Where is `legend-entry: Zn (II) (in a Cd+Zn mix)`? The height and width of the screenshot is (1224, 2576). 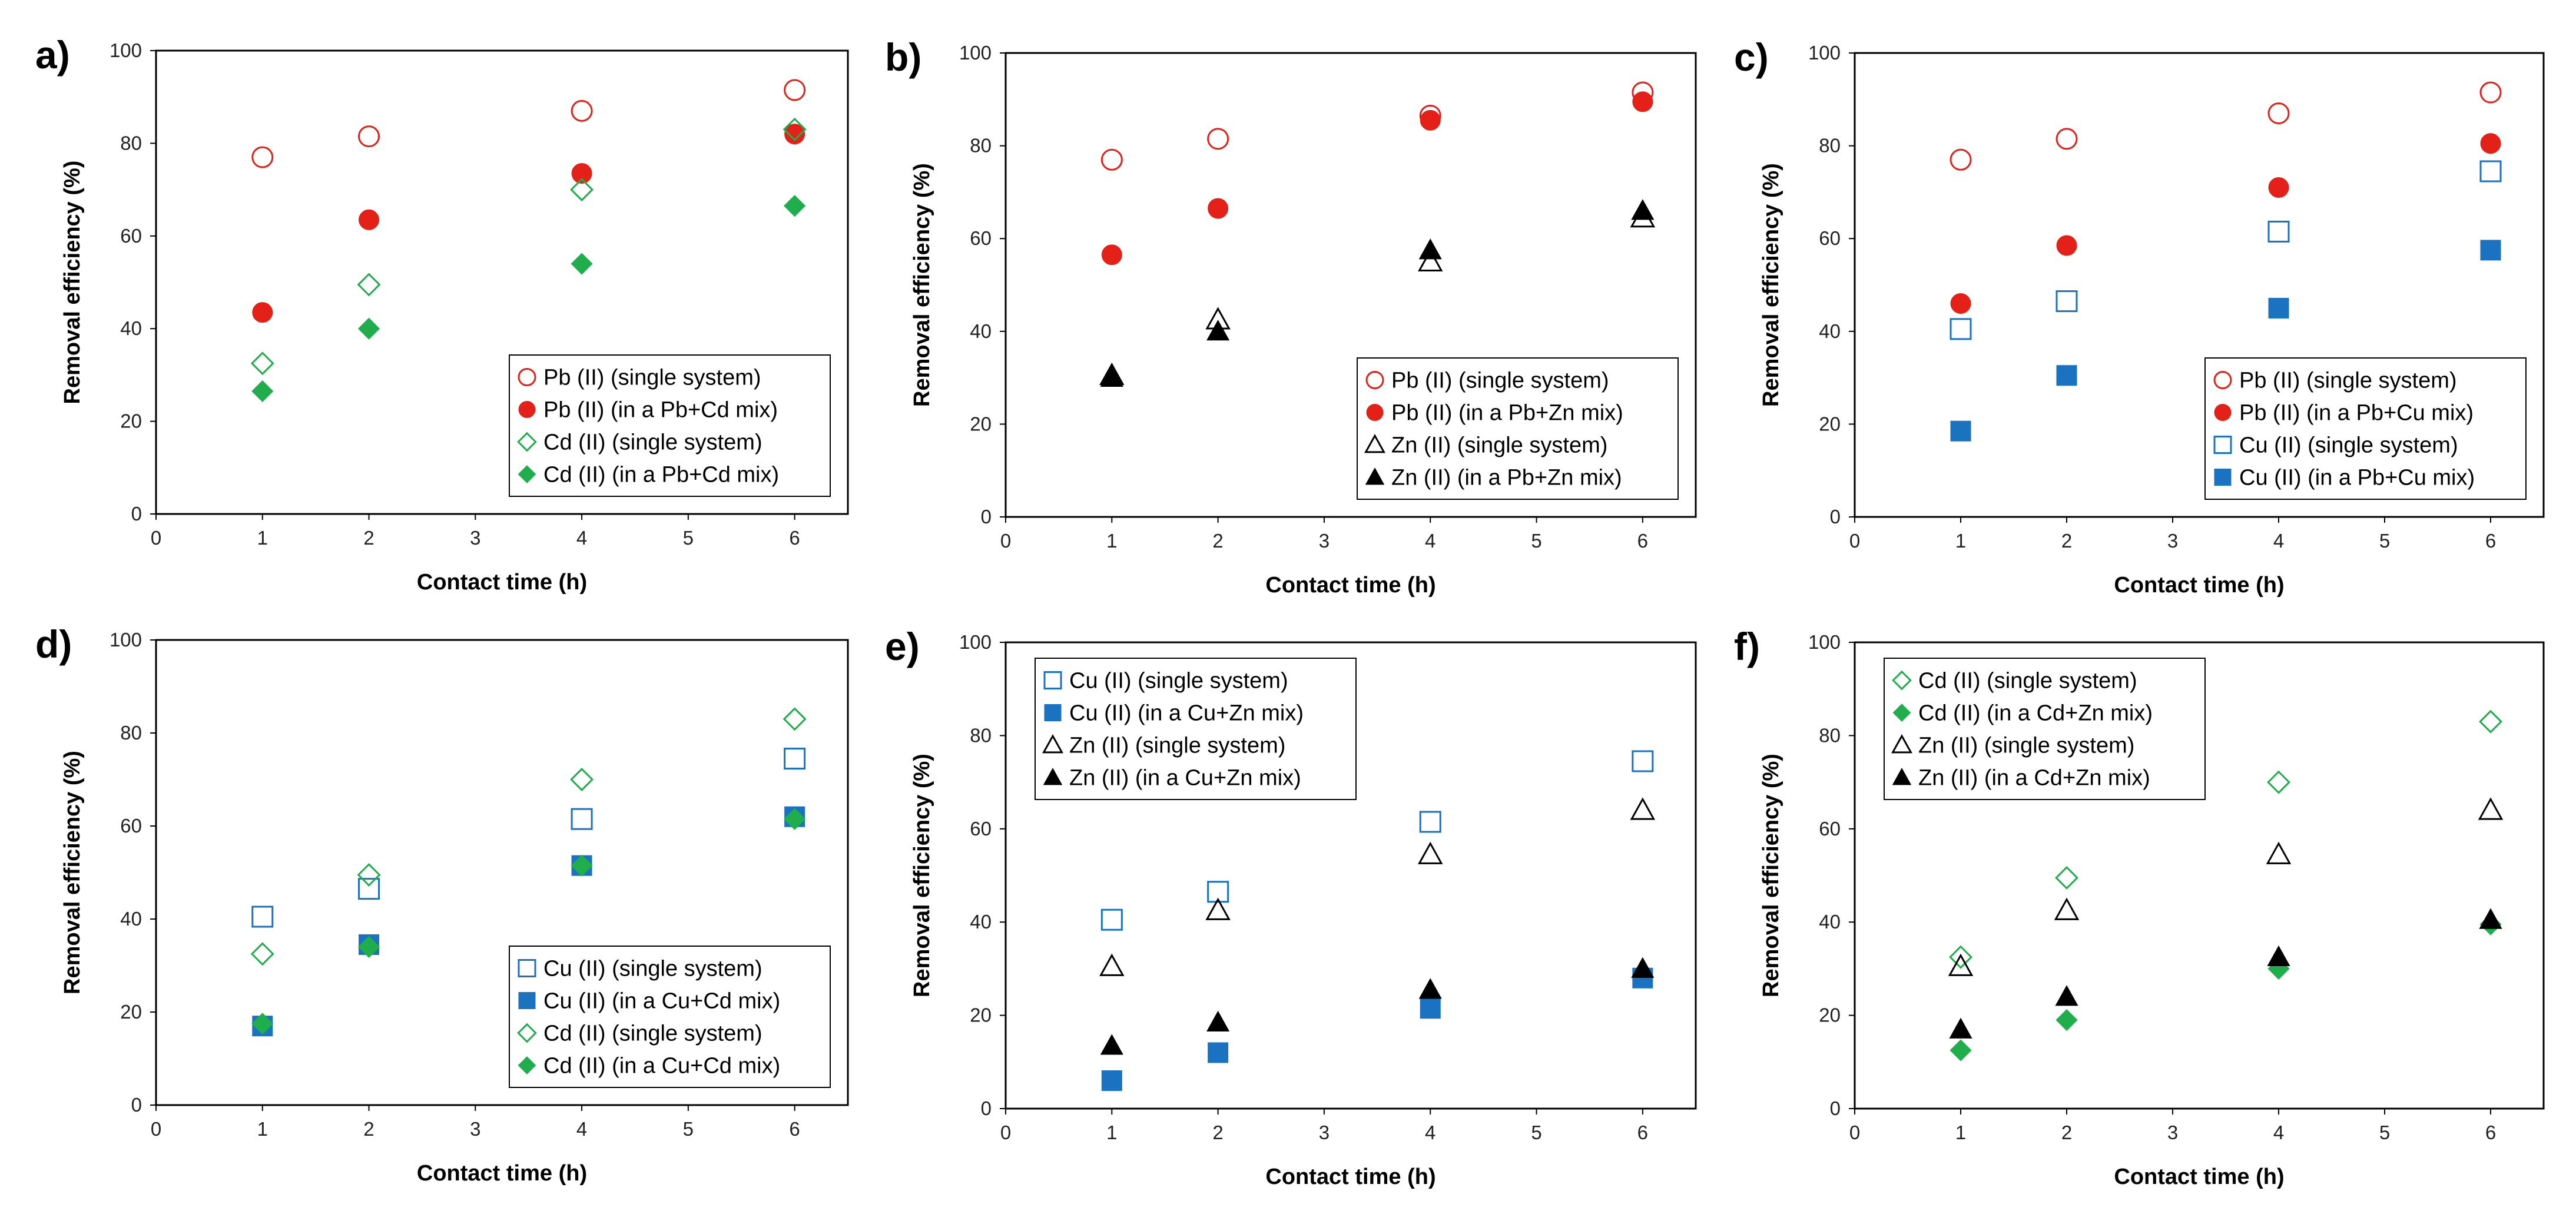
legend-entry: Zn (II) (in a Cd+Zn mix) is located at coordinates (2034, 778).